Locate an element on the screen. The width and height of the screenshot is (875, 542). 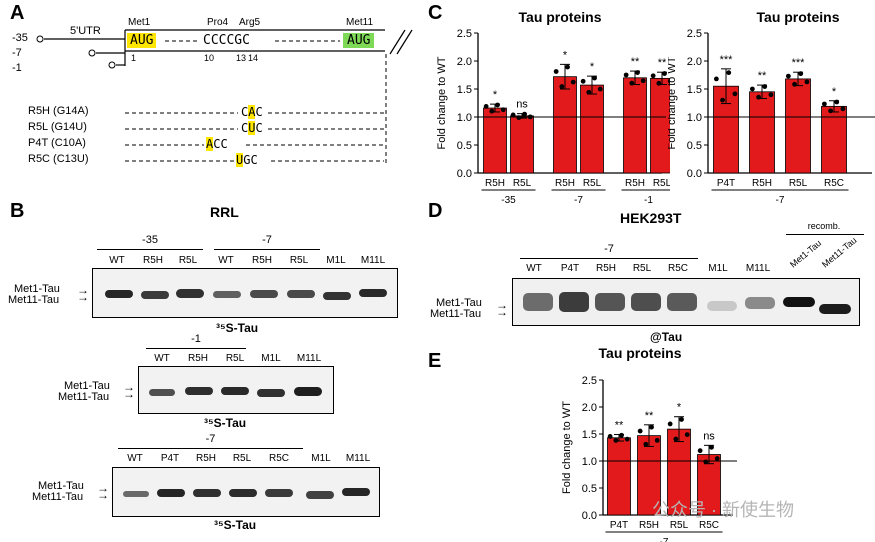
y-tick-label: 1.0 is located at coordinates (589, 462).